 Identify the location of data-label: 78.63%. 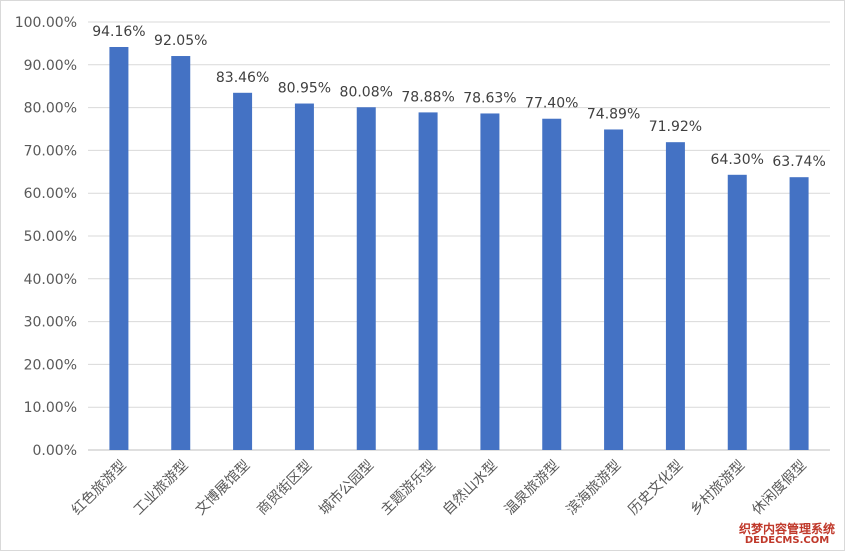
(489, 98).